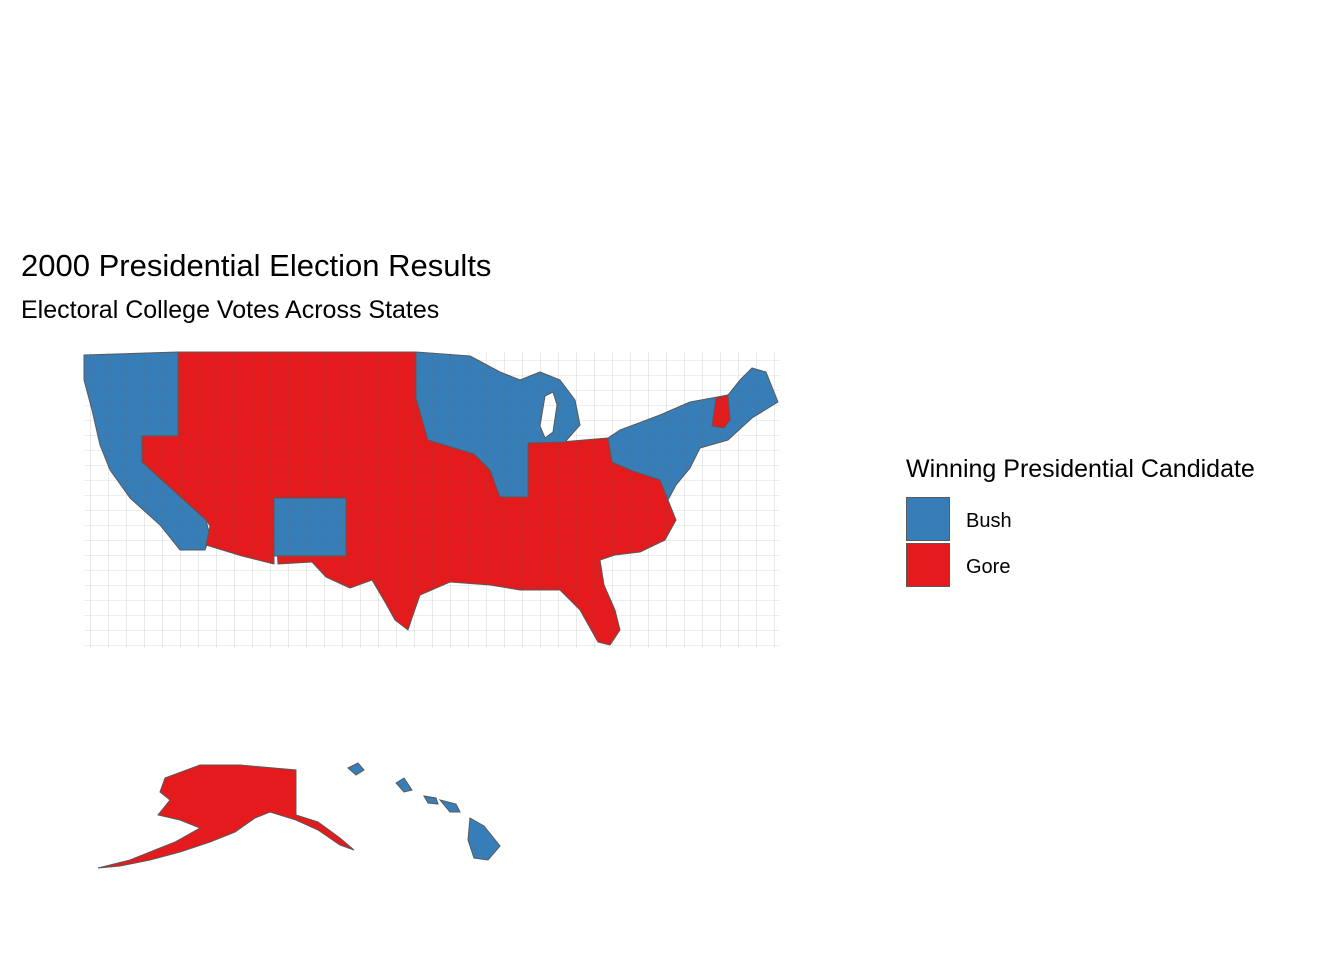  I want to click on map-title: 2000 Presidential Election Results, so click(256, 265).